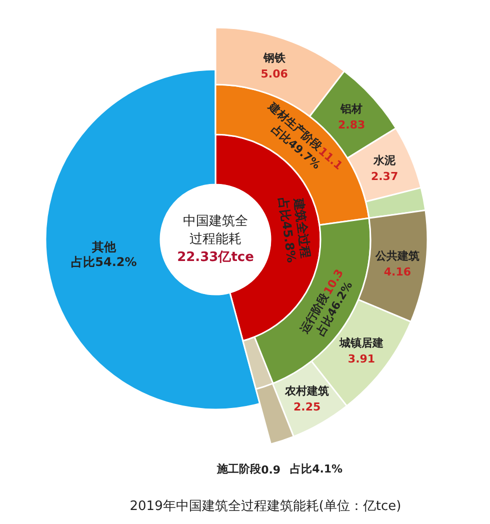 The width and height of the screenshot is (490, 524). Describe the element at coordinates (104, 261) in the screenshot. I see `data-label: 占比54.2%` at that location.